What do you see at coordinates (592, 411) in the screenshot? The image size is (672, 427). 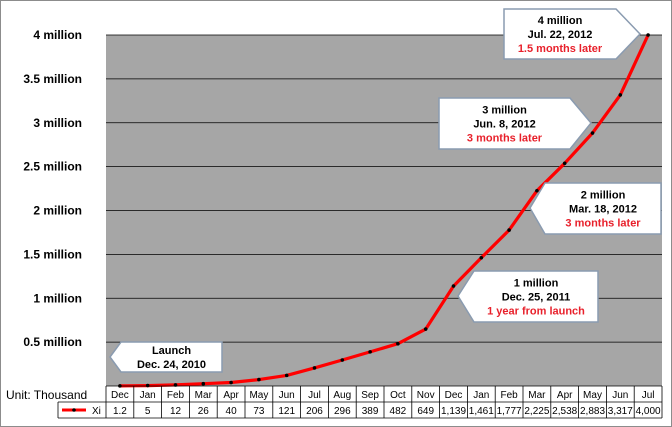 I see `value-label: 2,883` at bounding box center [592, 411].